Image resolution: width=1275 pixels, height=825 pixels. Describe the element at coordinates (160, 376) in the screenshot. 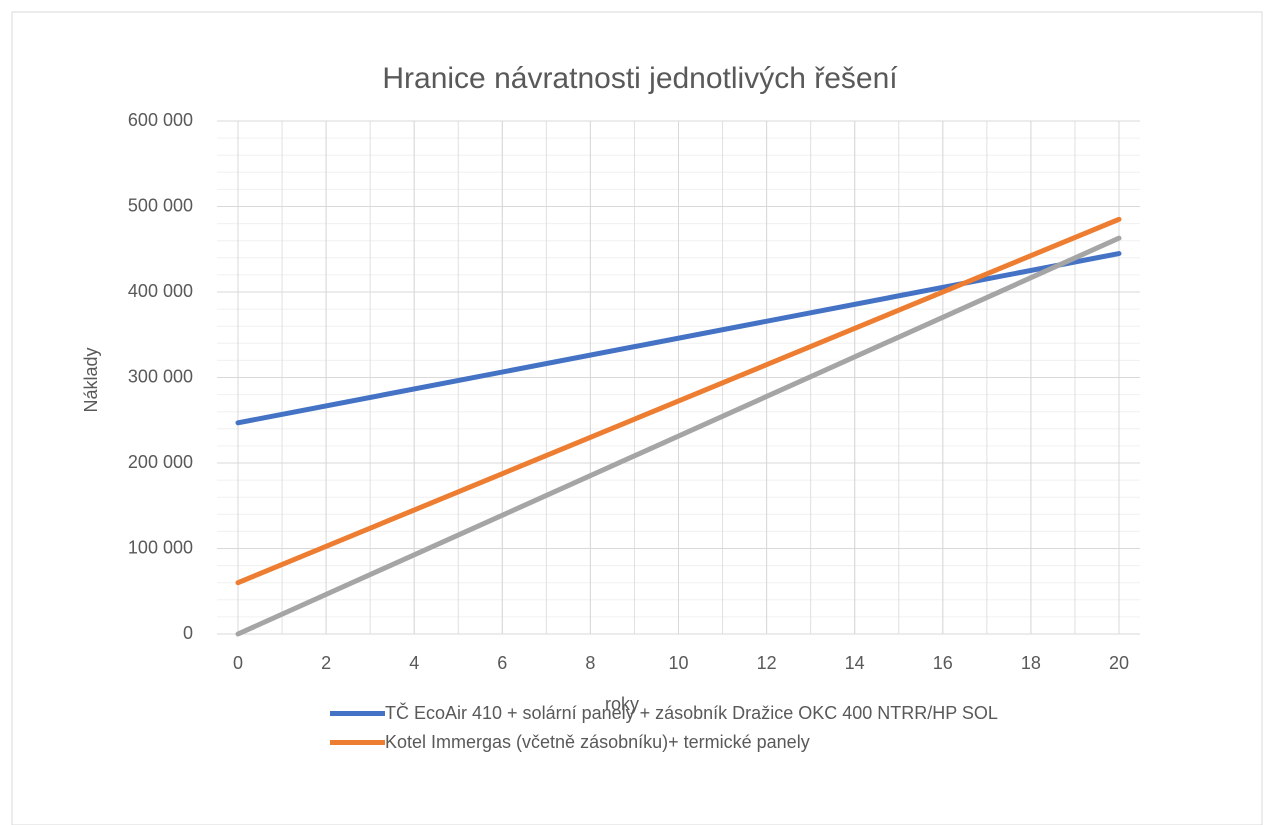

I see `y-tick-label: 300 000` at that location.